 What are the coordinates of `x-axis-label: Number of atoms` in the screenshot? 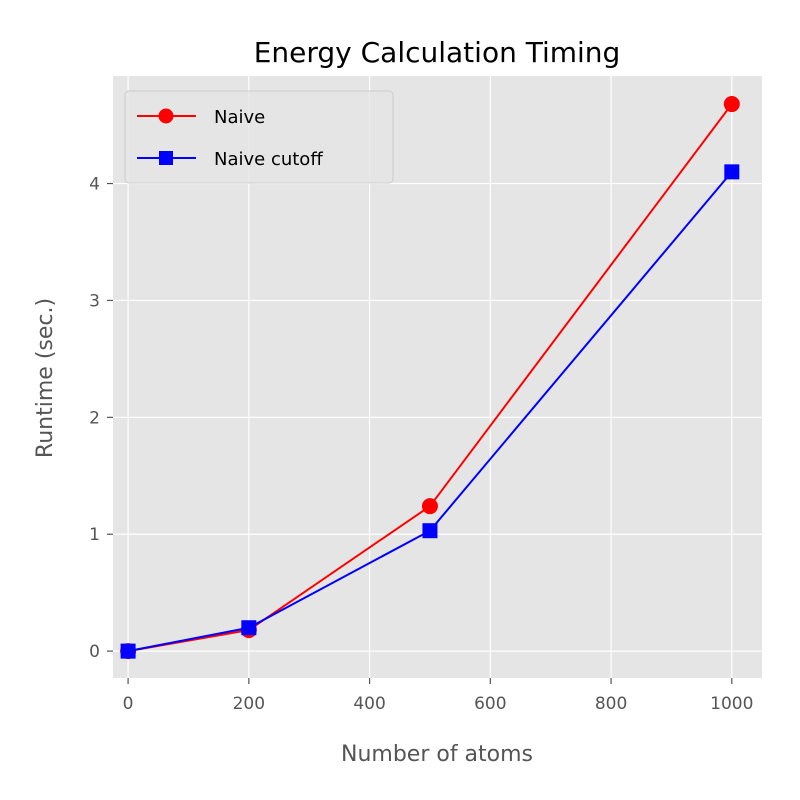 It's located at (437, 754).